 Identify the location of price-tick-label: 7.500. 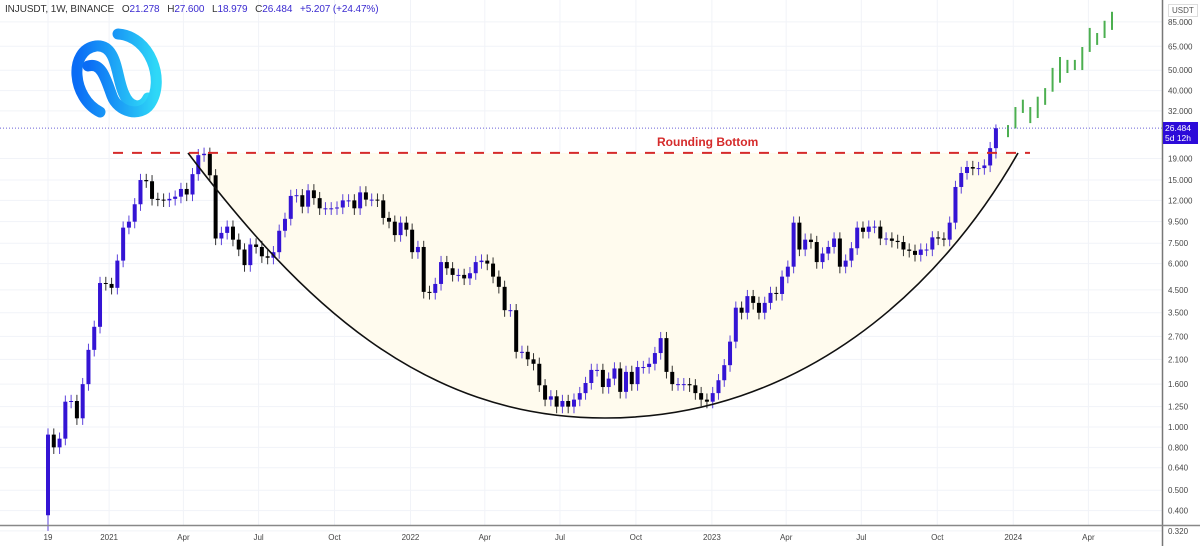
(1178, 243).